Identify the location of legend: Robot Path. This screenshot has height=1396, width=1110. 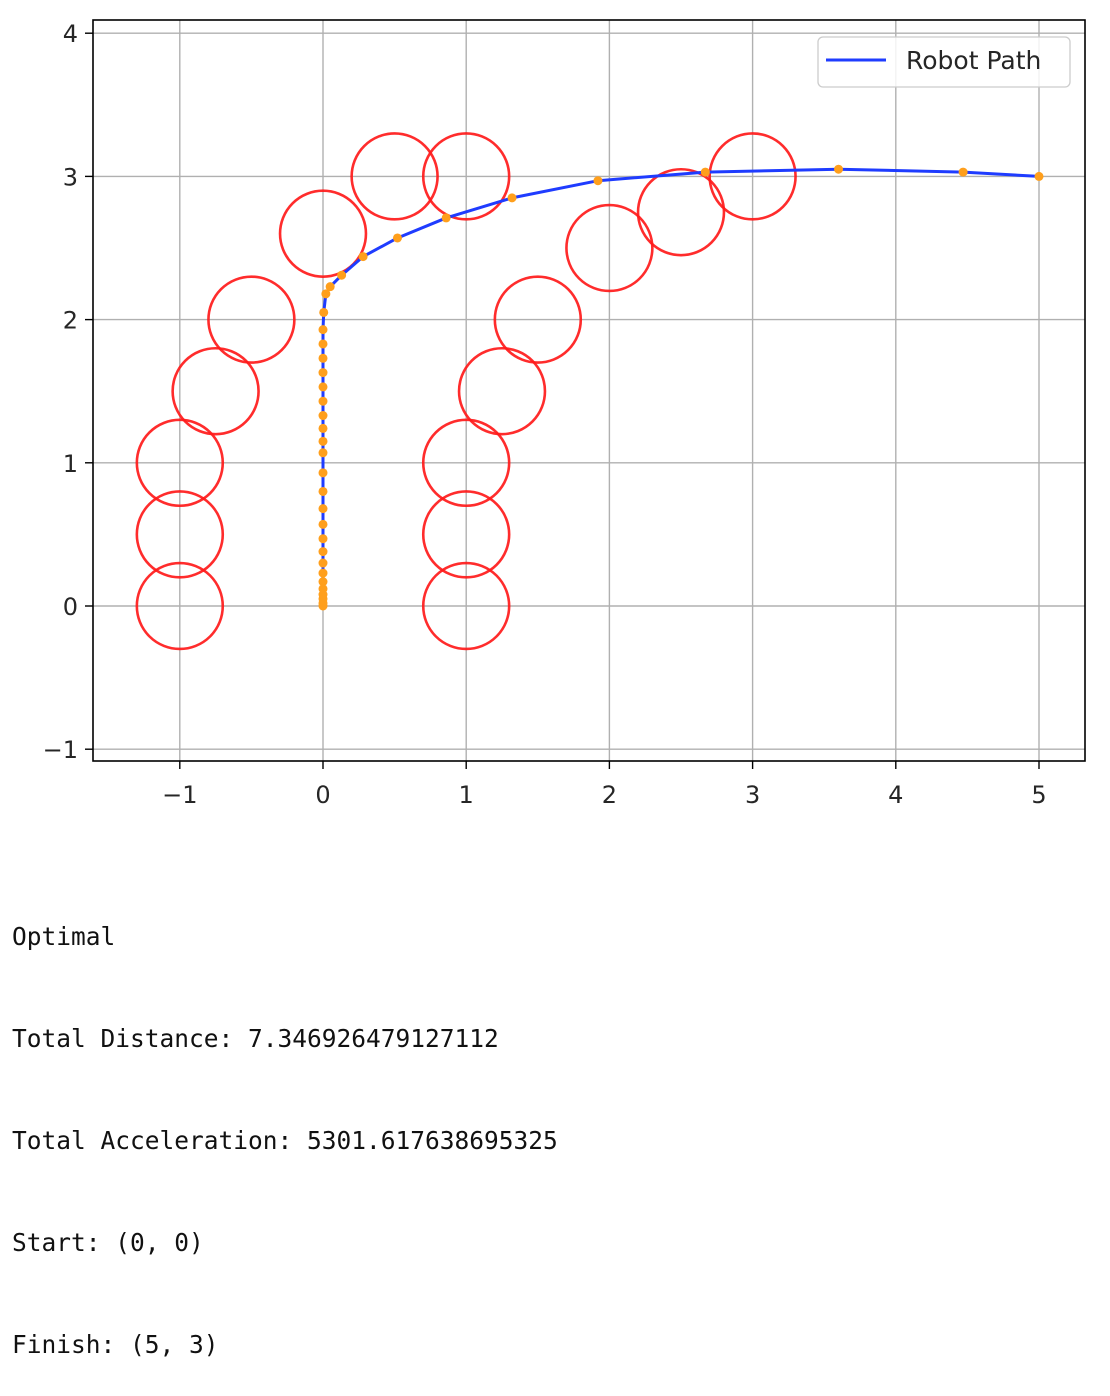
(944, 62).